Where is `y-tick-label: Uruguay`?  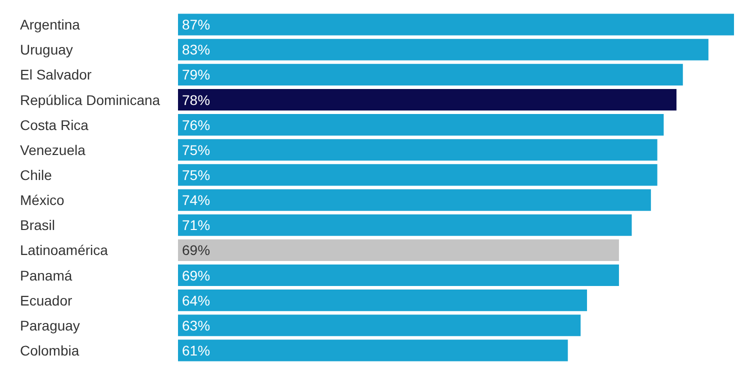
y-tick-label: Uruguay is located at coordinates (46, 50).